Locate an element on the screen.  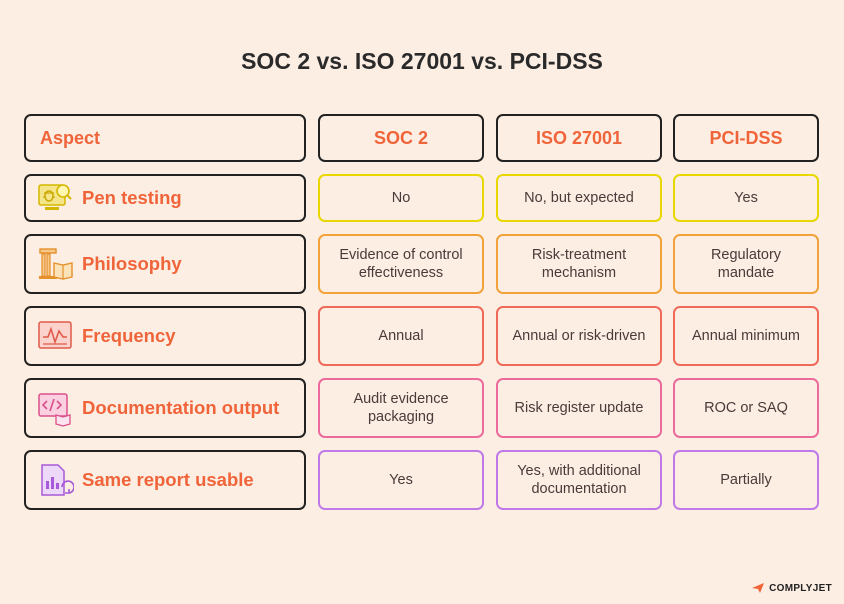
header-pci: PCI-DSS is located at coordinates (746, 138).